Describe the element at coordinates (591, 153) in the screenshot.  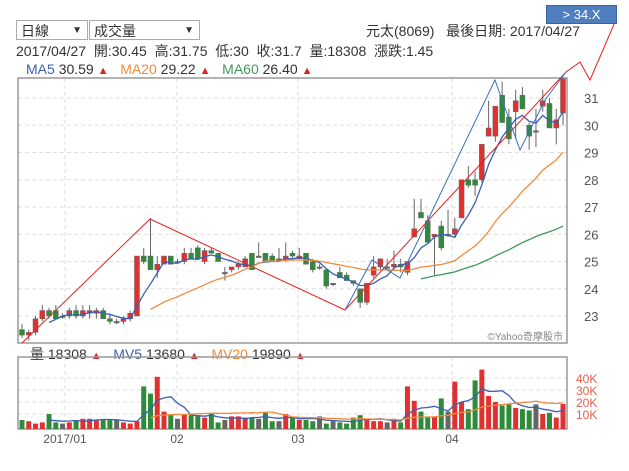
I see `price-tick-label: 29` at that location.